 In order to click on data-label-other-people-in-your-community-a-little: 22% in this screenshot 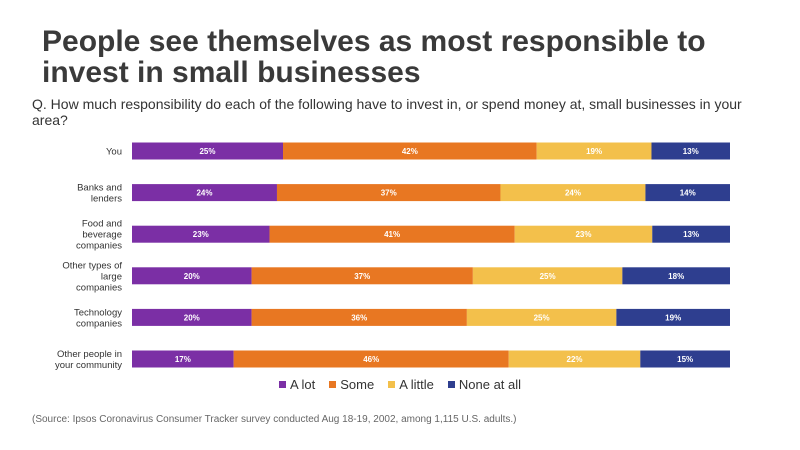, I will do `click(575, 359)`.